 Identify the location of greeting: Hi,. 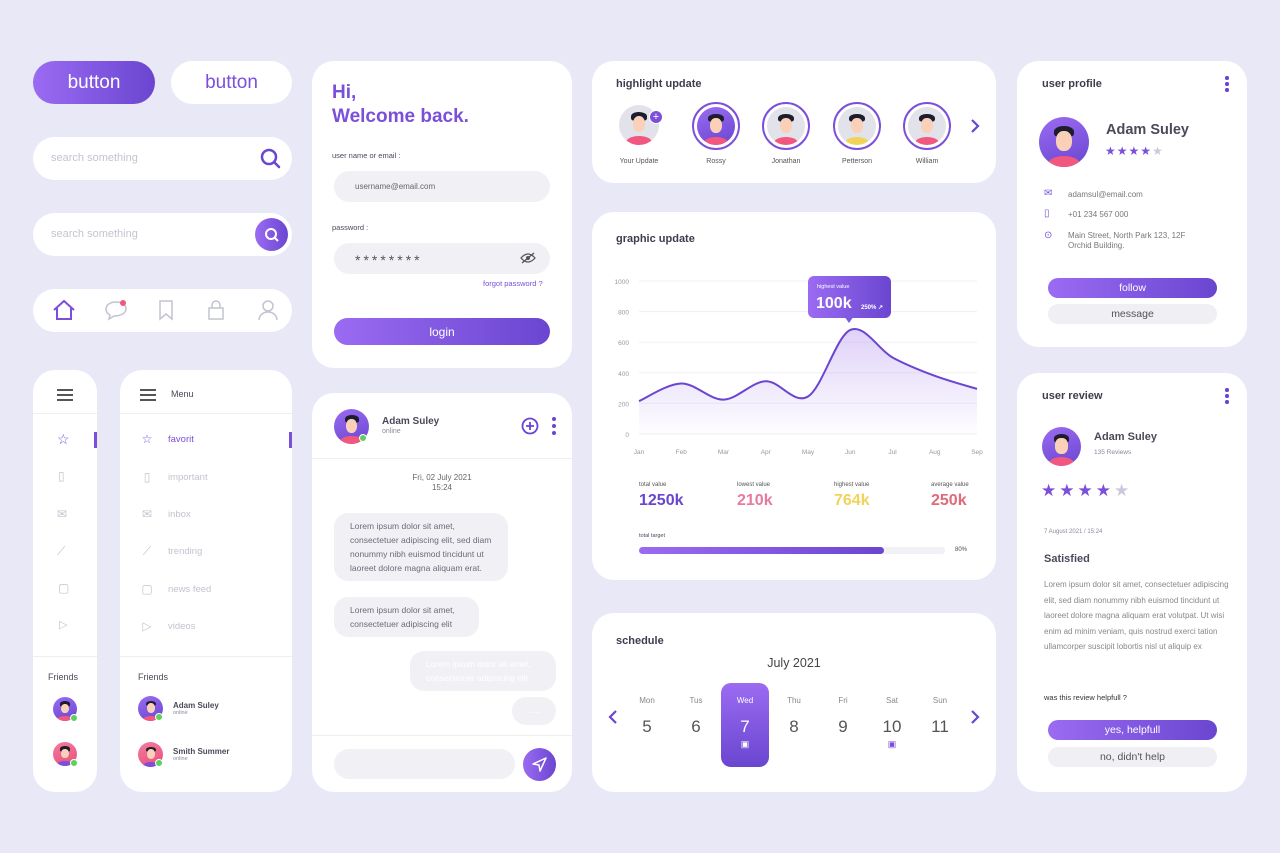
(344, 92).